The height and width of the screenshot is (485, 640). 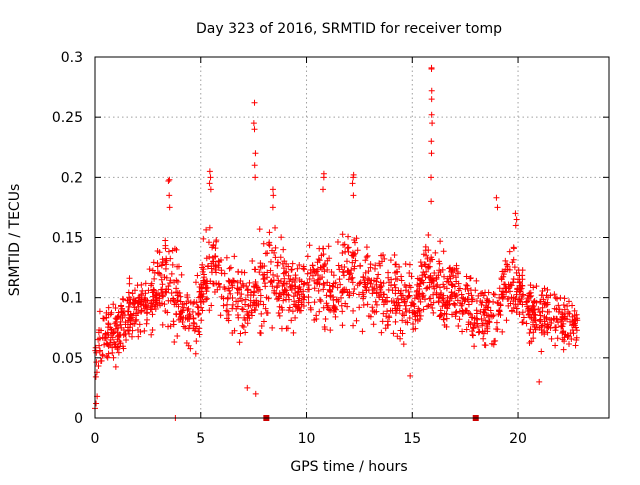 What do you see at coordinates (67, 118) in the screenshot?
I see `y-tick-label: 0.25` at bounding box center [67, 118].